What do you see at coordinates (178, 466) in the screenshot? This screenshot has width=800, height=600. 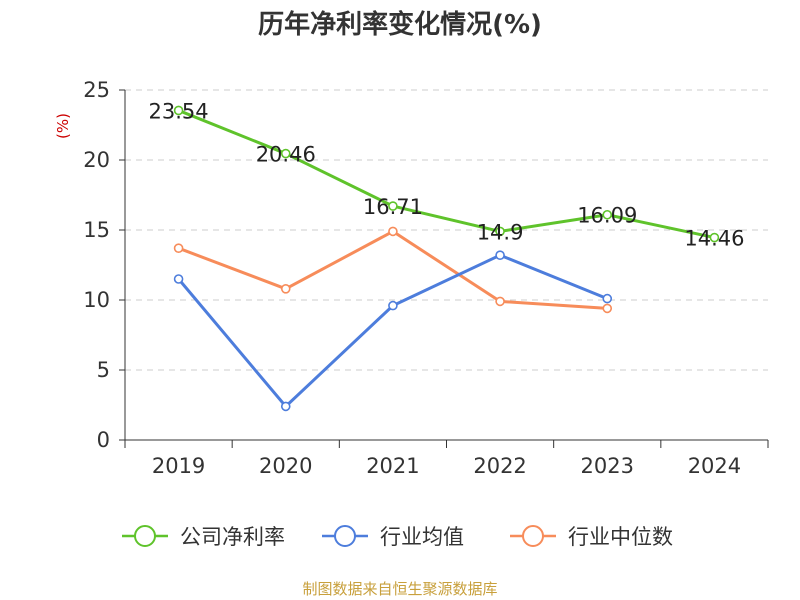 I see `x-tick-label-2019: 2019` at bounding box center [178, 466].